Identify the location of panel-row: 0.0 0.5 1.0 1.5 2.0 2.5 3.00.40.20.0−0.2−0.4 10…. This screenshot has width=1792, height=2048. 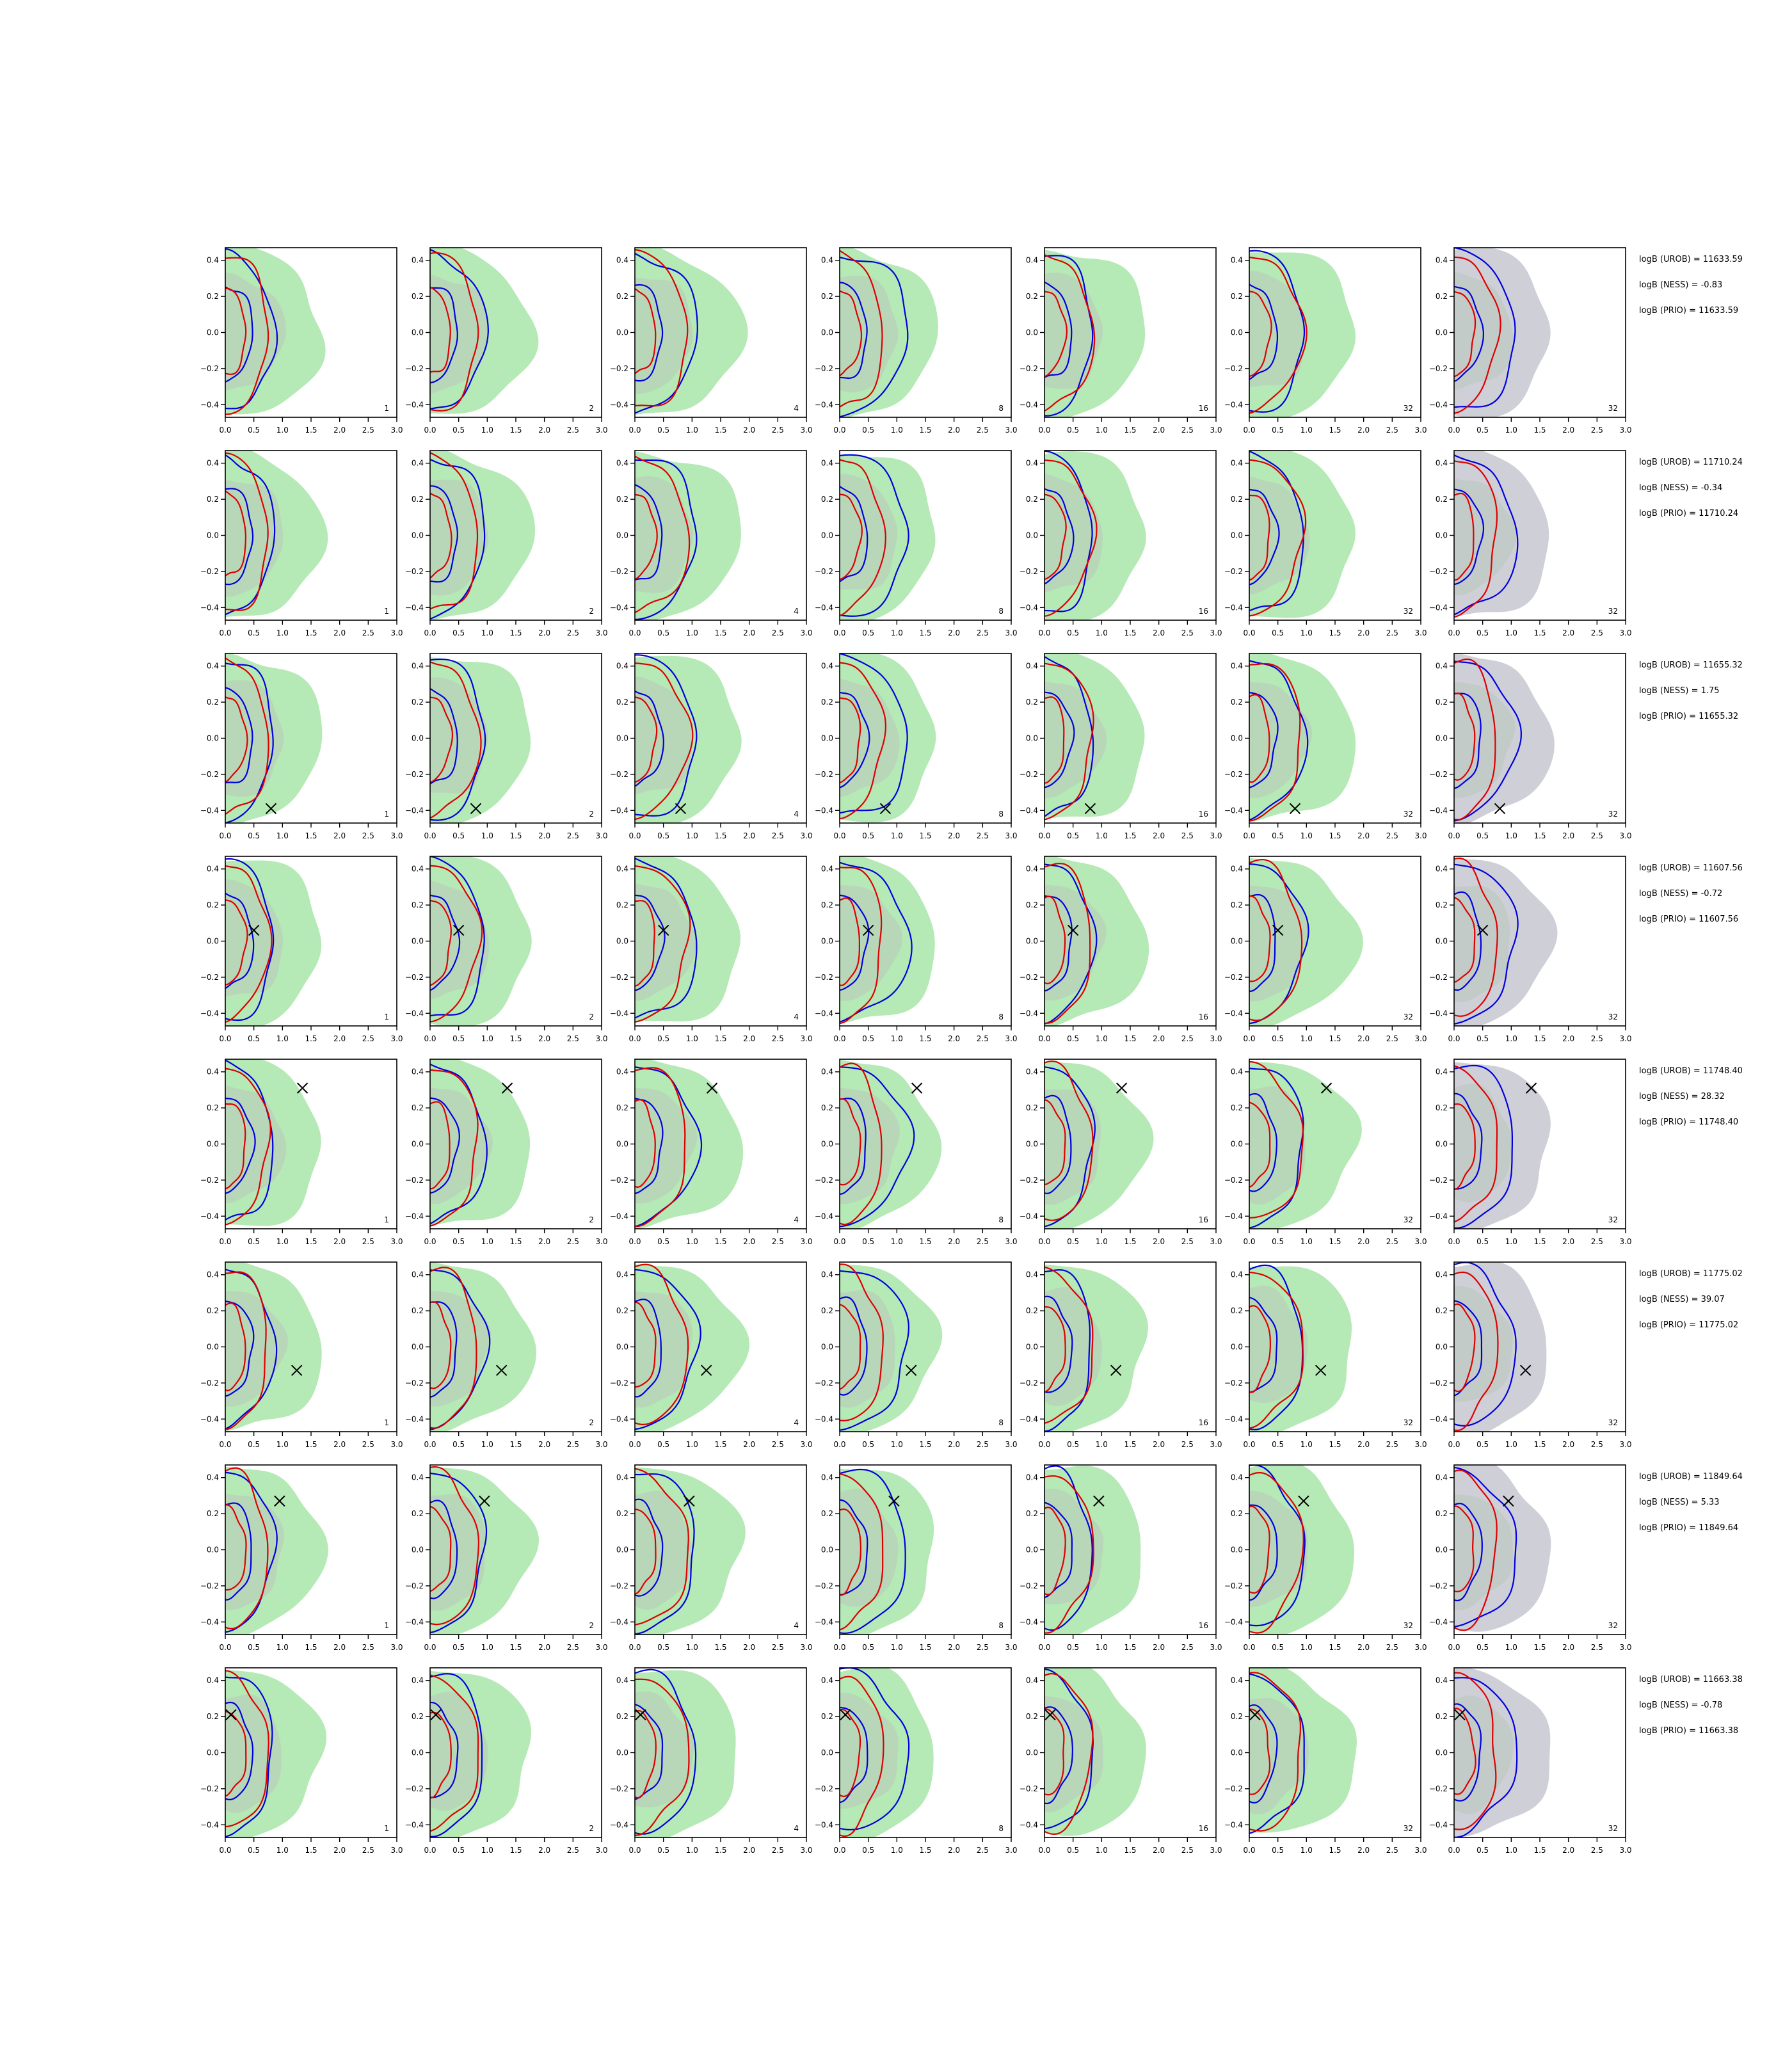
(971, 341).